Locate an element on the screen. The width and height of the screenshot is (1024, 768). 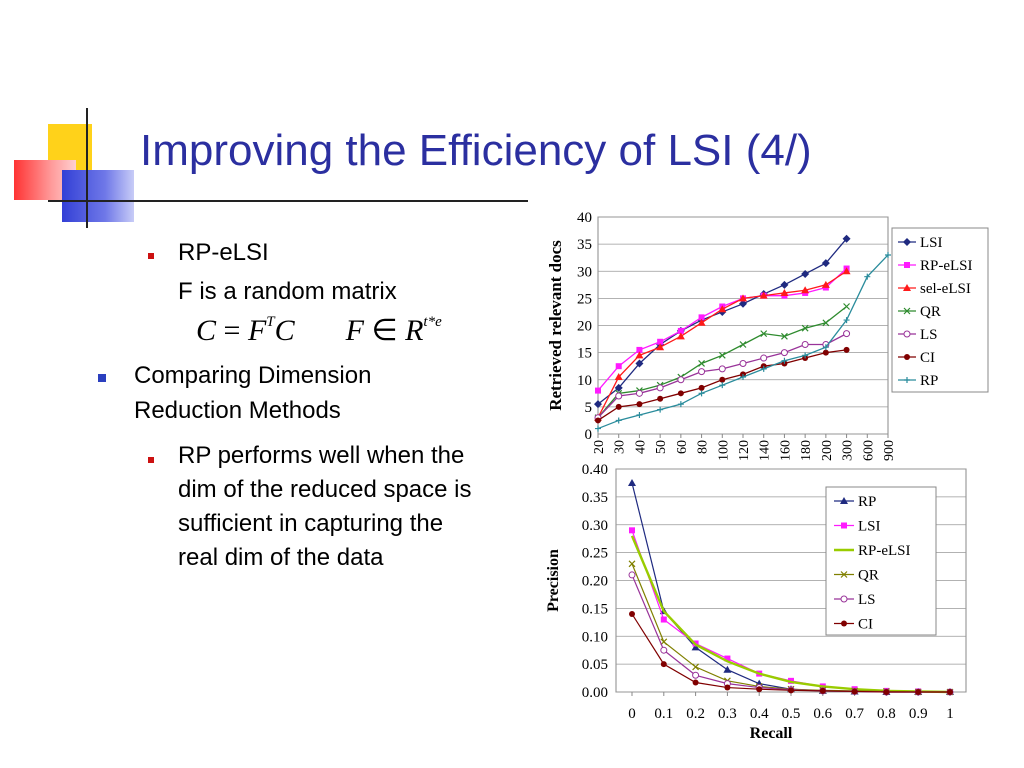
legend-entry: QR is located at coordinates (868, 576).